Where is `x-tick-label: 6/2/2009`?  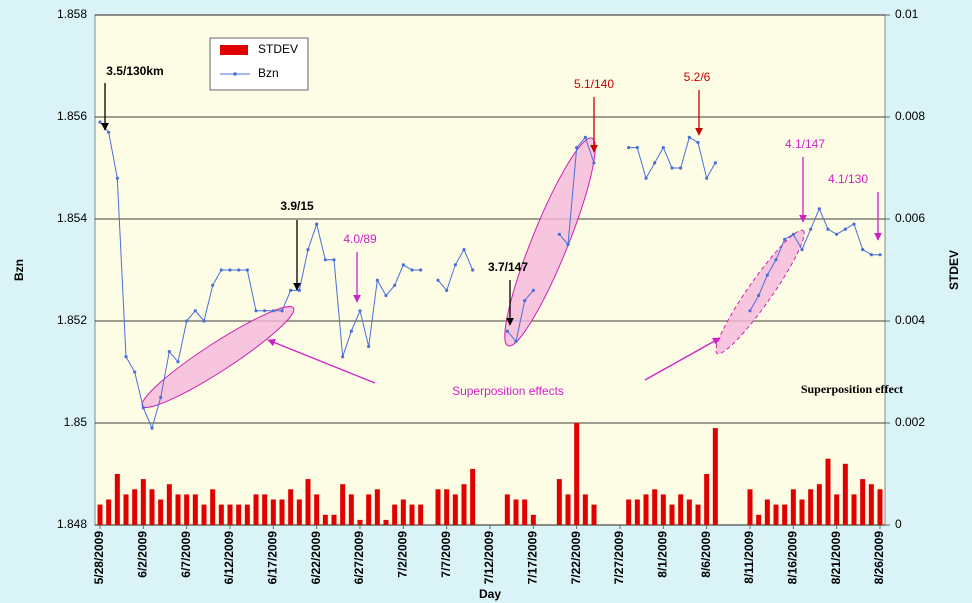 x-tick-label: 6/2/2009 is located at coordinates (143, 554).